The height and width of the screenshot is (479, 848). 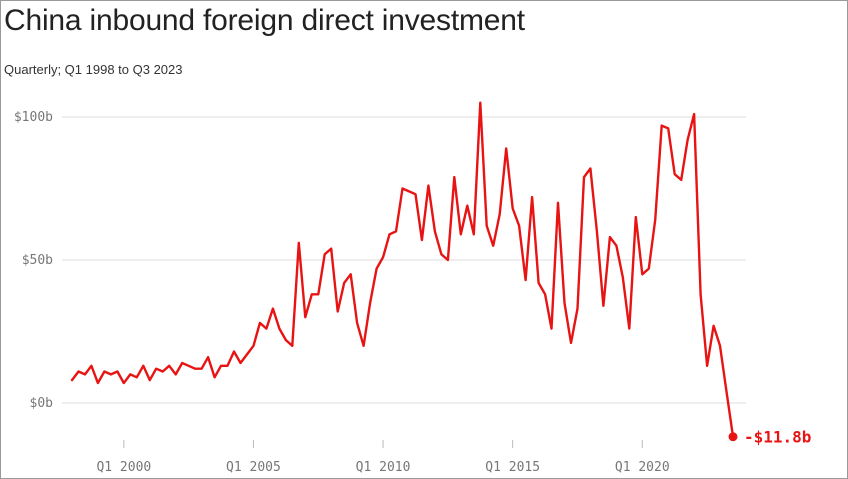 I want to click on x-tick-label: Q1 2010, so click(x=383, y=467).